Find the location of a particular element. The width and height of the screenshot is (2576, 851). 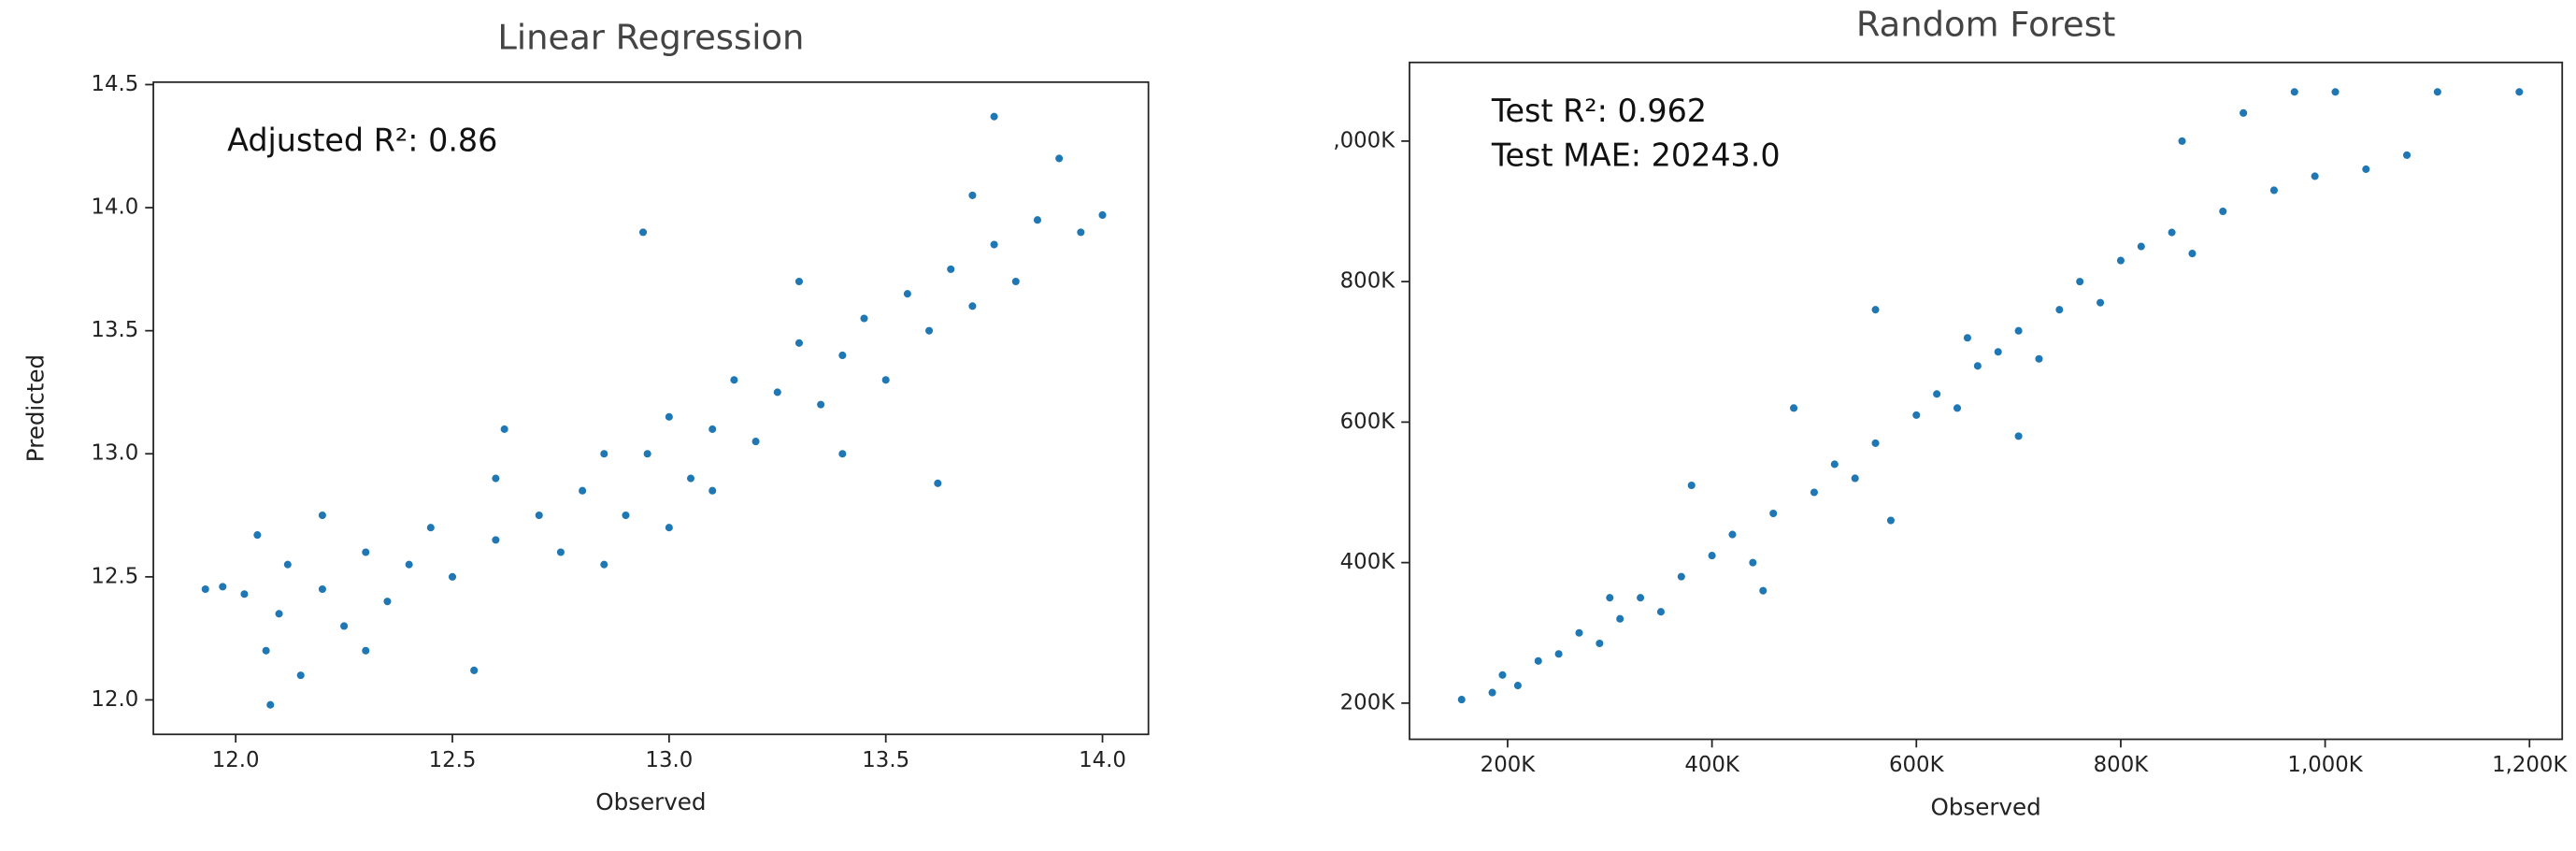

y-tick-label: 13.5 is located at coordinates (114, 330).